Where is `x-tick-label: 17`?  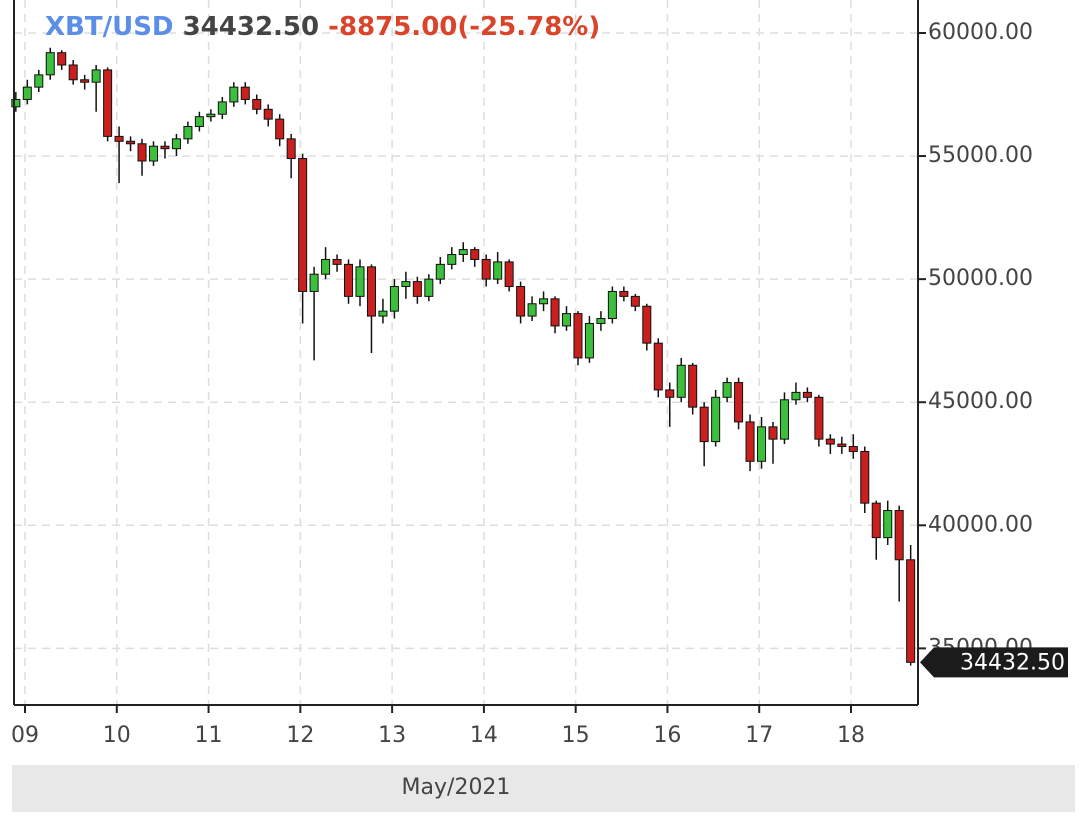 x-tick-label: 17 is located at coordinates (759, 735).